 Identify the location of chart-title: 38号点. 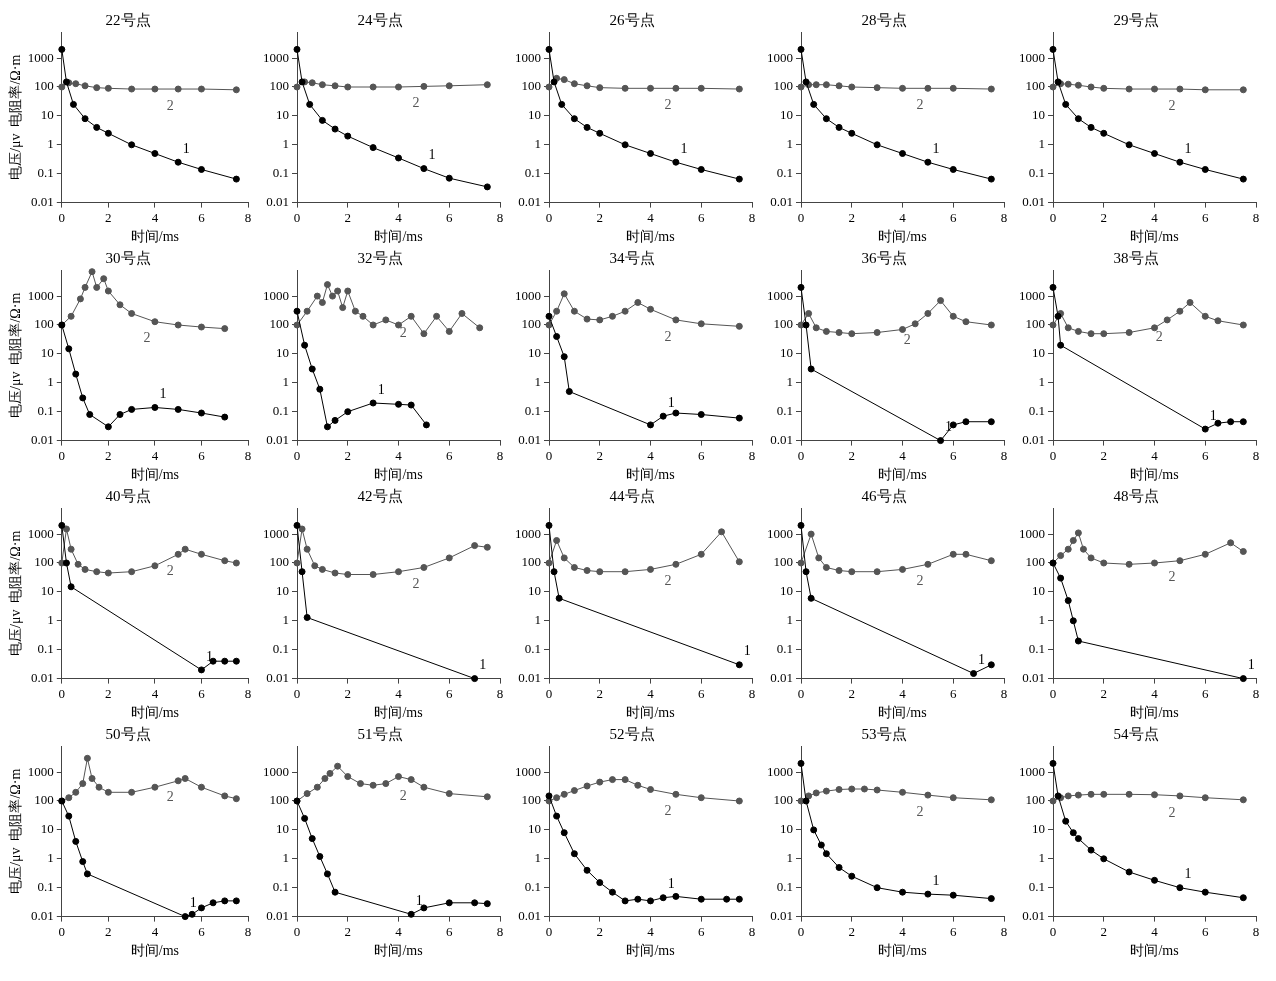
(1136, 257).